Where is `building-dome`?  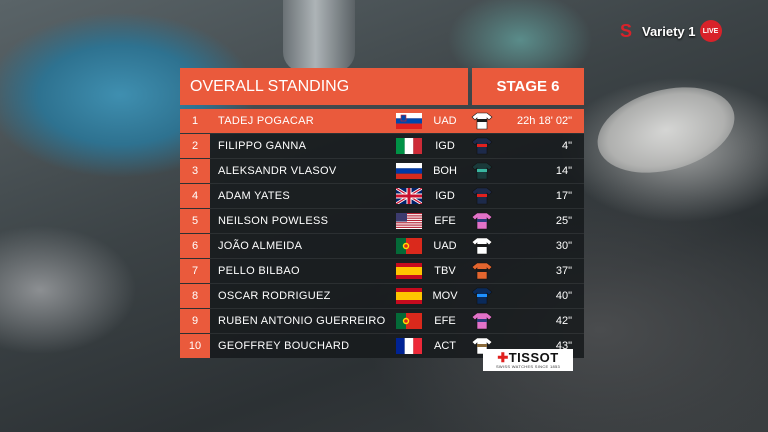
building-dome is located at coordinates (666, 130).